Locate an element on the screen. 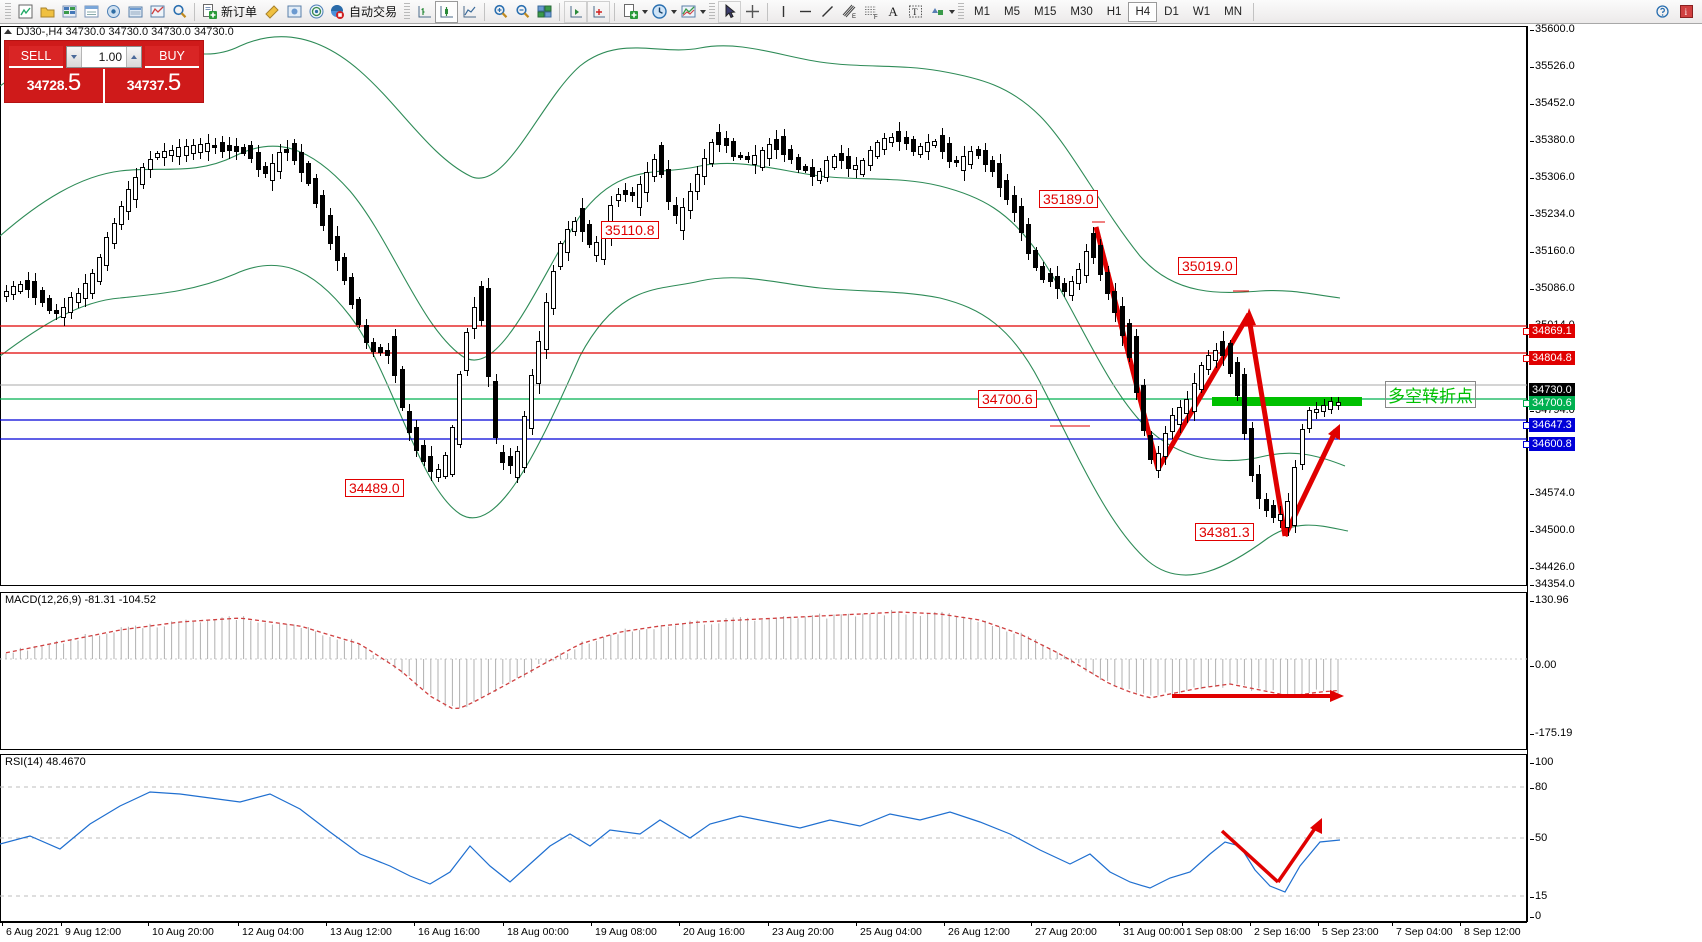 This screenshot has height=942, width=1702. new-order-button: 新订单 is located at coordinates (230, 12).